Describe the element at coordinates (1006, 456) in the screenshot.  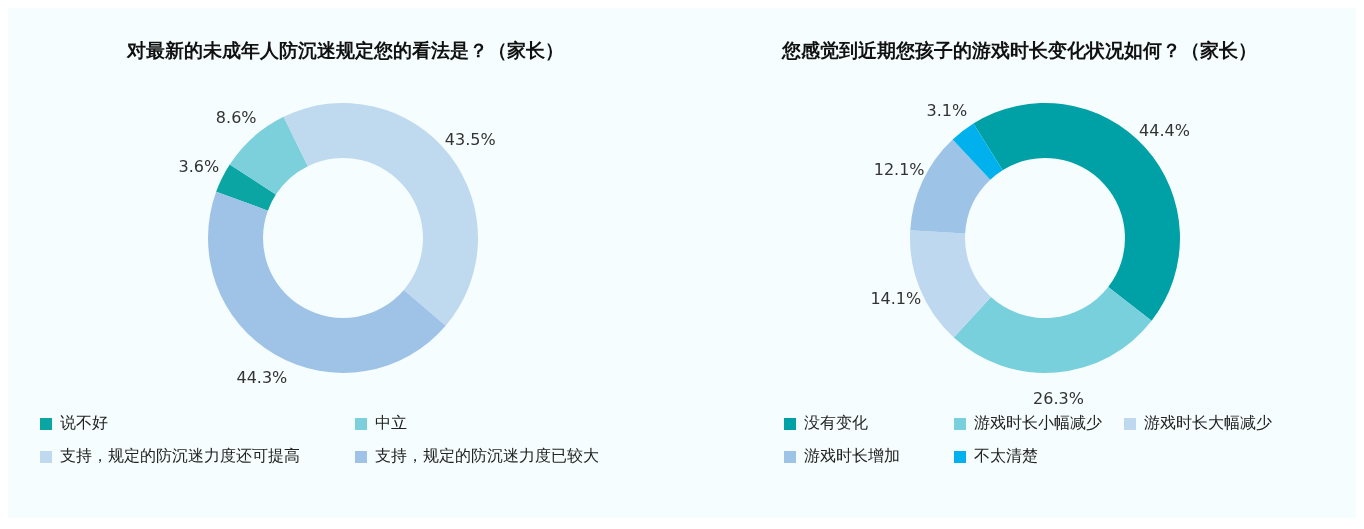
I see `legend-label: 不太清楚` at that location.